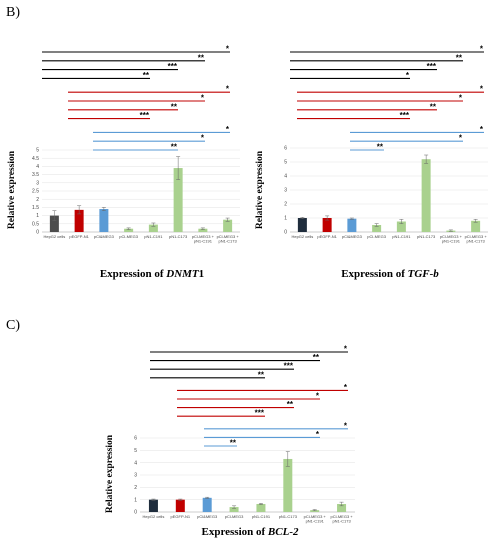  I want to click on y-tick-label: 6, so click(135, 439).